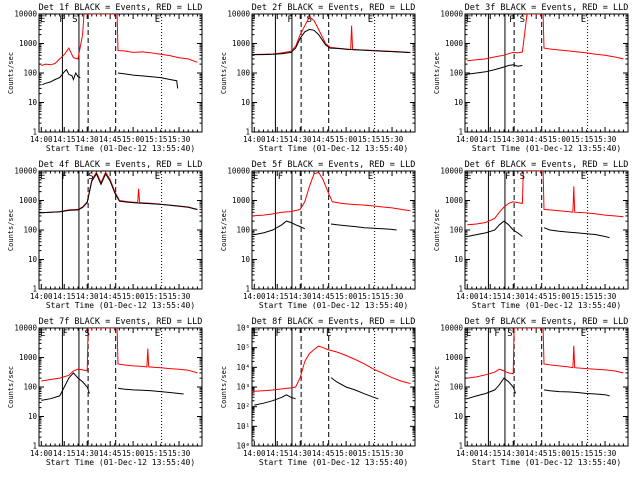 This screenshot has height=480, width=640. I want to click on panel-title: Det 7f BLACK = Events, RED = LLD, so click(121, 322).